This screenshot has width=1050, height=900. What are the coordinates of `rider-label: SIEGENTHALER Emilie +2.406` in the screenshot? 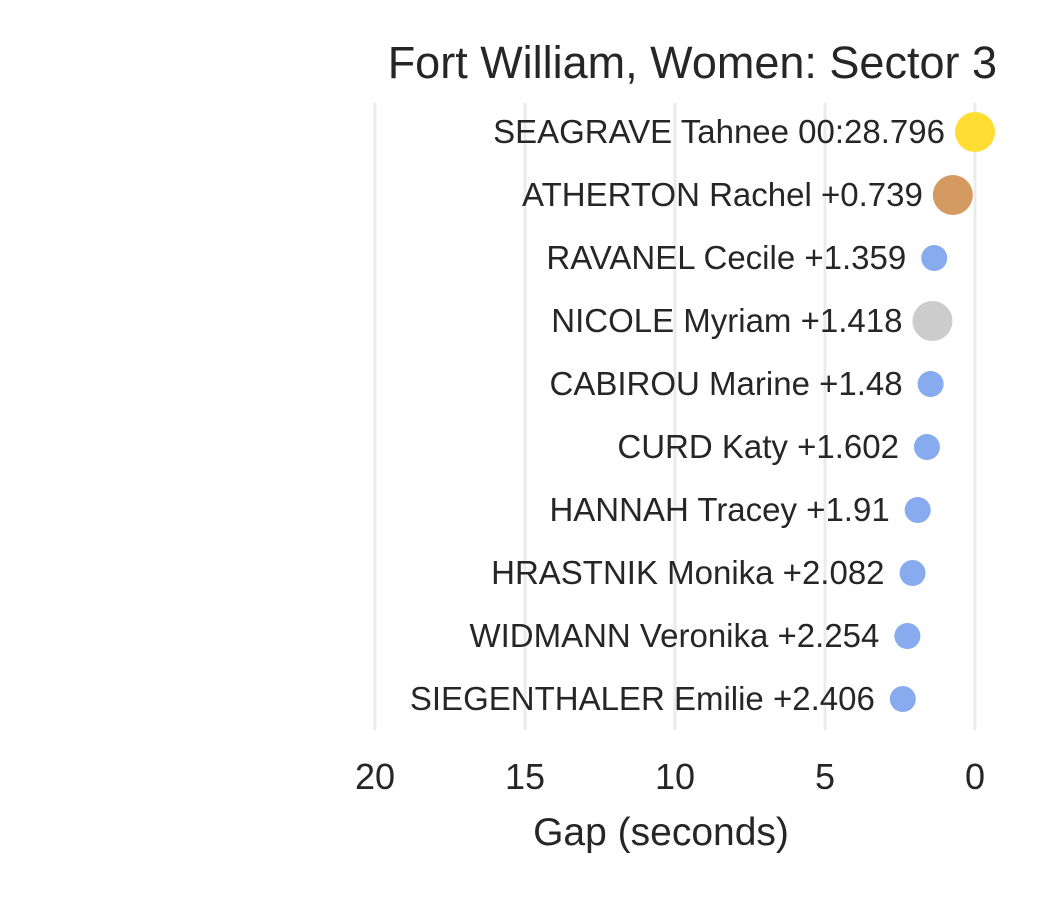 It's located at (642, 698).